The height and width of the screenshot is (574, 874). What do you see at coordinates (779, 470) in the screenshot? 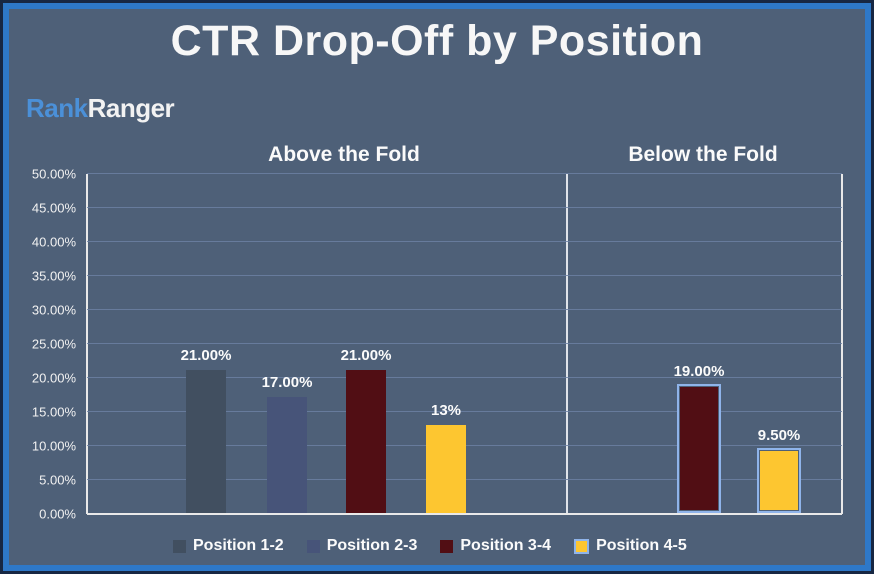
I see `bar-below-the-fold-position-4-5: 9.50%` at bounding box center [779, 470].